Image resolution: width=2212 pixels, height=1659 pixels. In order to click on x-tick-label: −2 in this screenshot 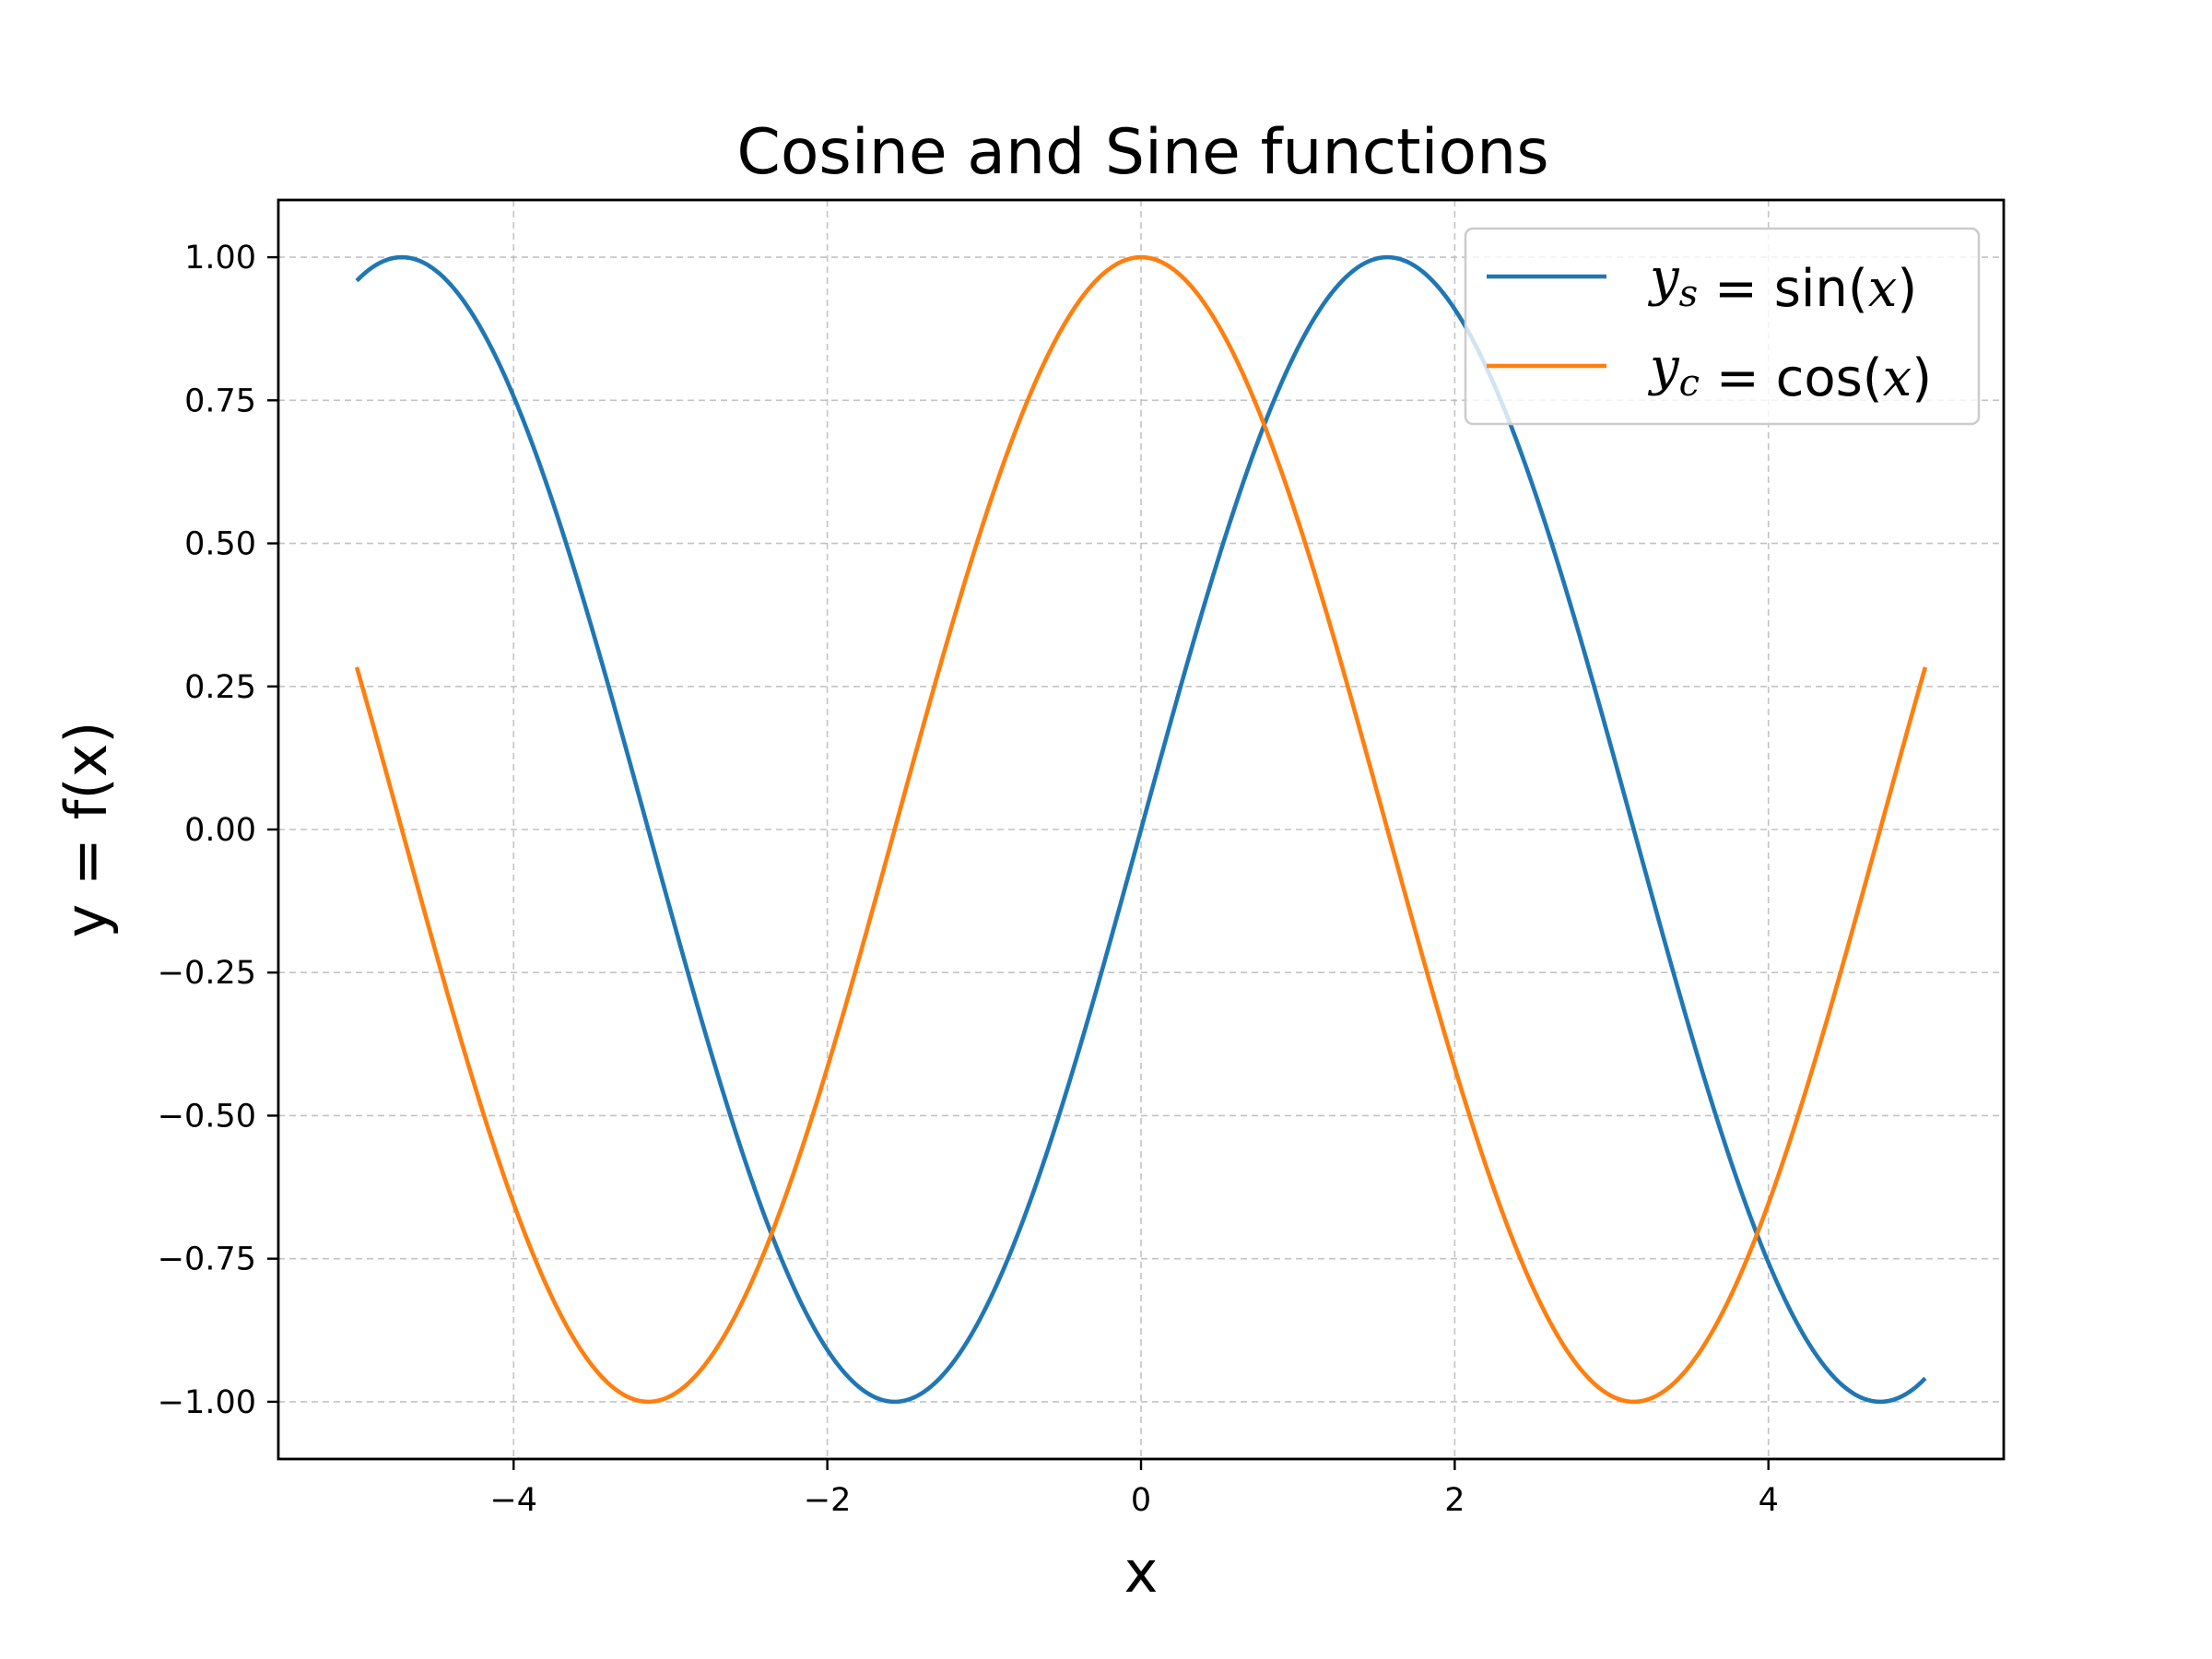, I will do `click(828, 1500)`.